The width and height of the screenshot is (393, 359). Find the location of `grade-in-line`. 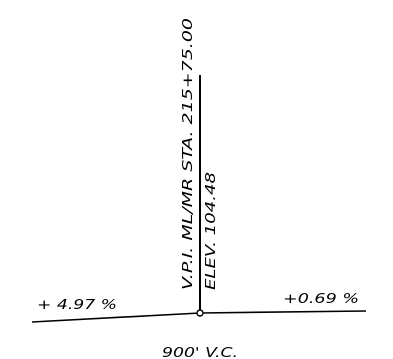

grade-in-line is located at coordinates (116, 317).